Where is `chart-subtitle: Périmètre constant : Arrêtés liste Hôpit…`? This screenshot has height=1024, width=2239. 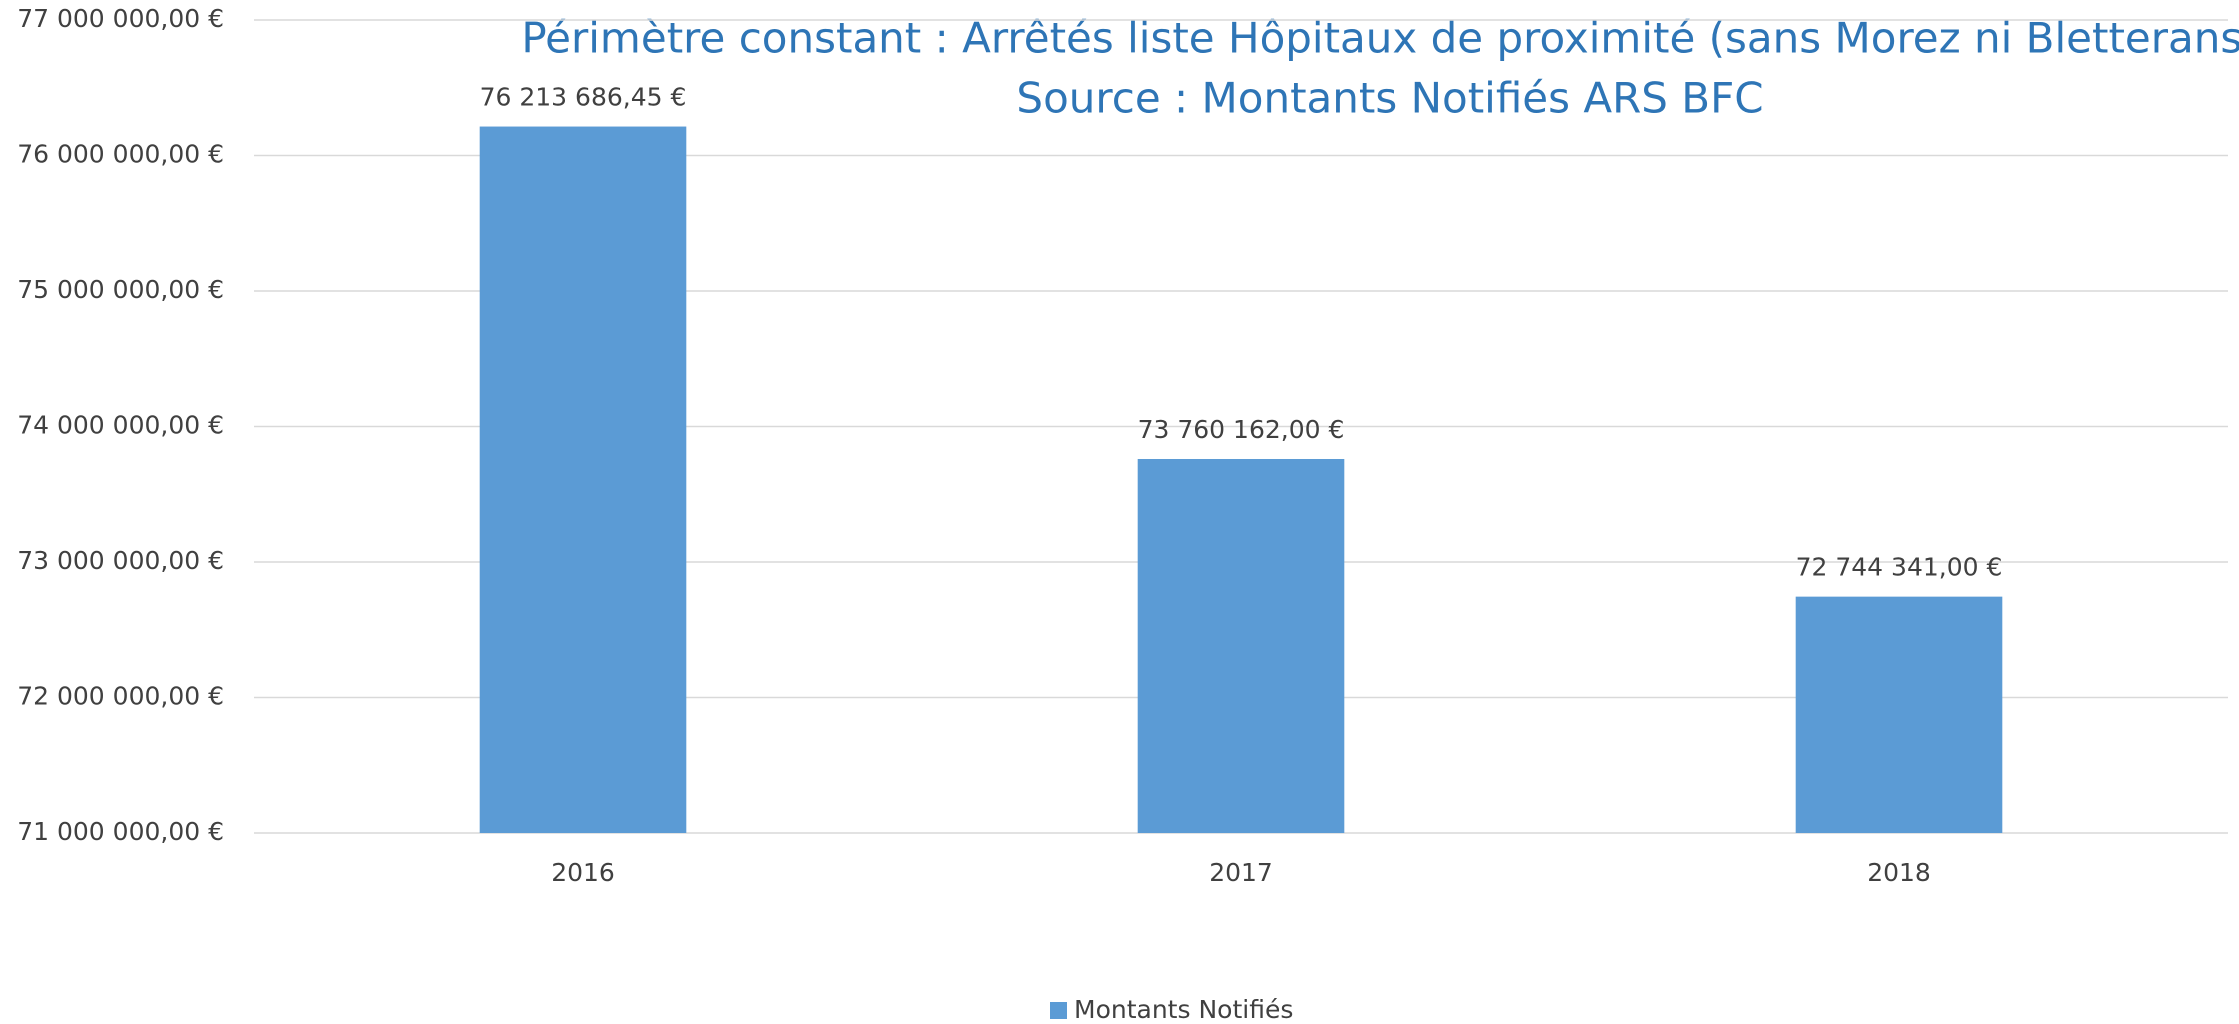
chart-subtitle: Périmètre constant : Arrêtés liste Hôpit… is located at coordinates (1380, 38).